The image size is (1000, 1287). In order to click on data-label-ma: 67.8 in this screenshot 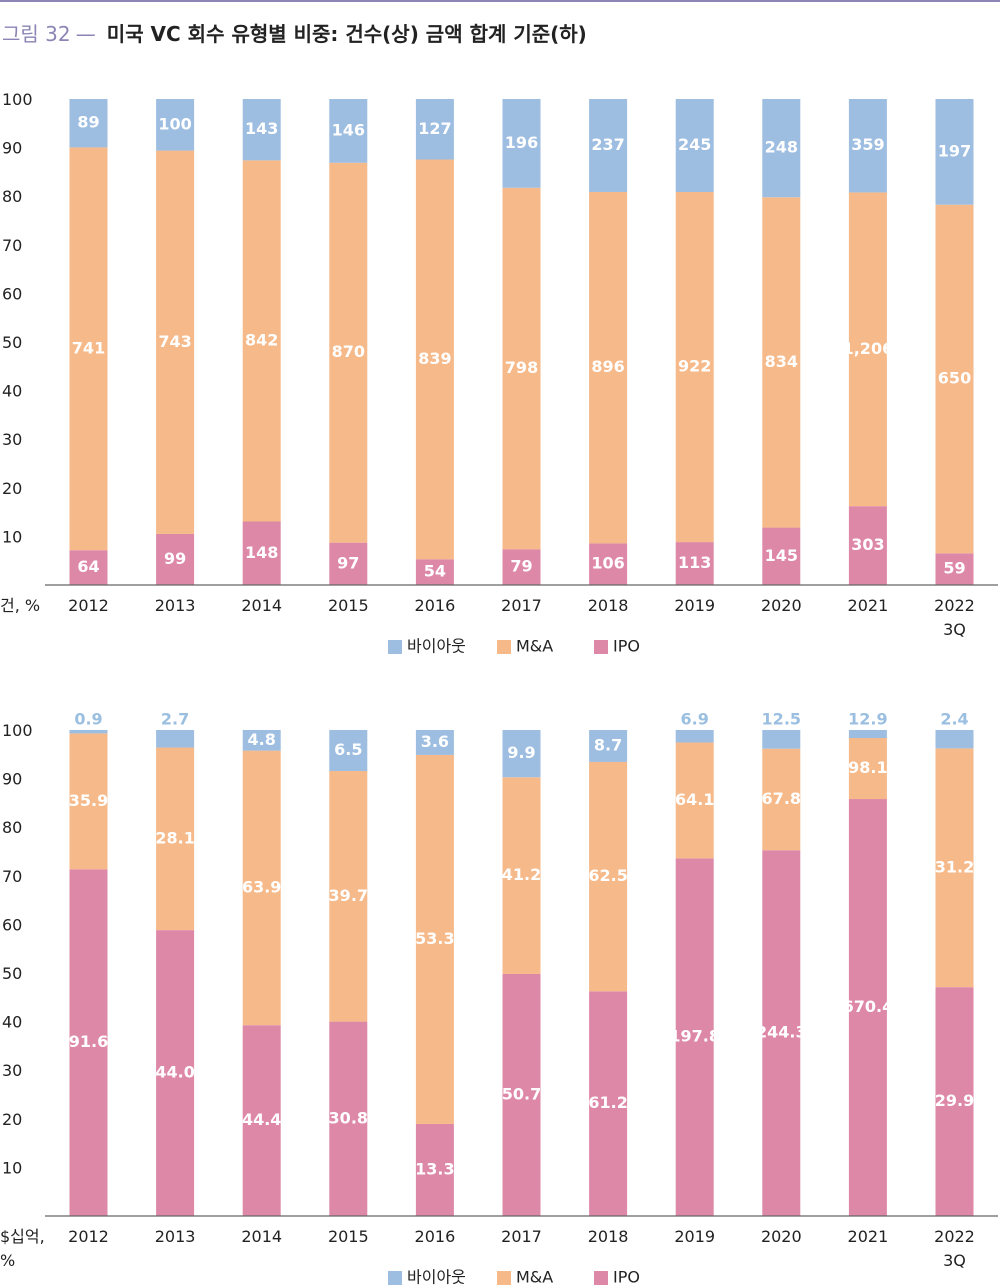, I will do `click(781, 798)`.